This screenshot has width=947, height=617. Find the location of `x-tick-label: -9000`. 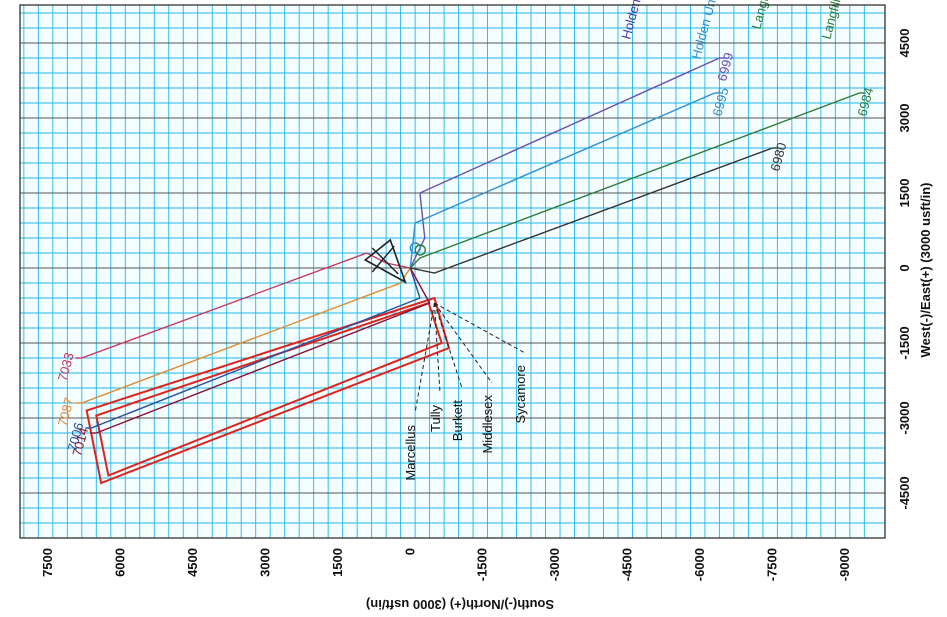

x-tick-label: -9000 is located at coordinates (844, 564).